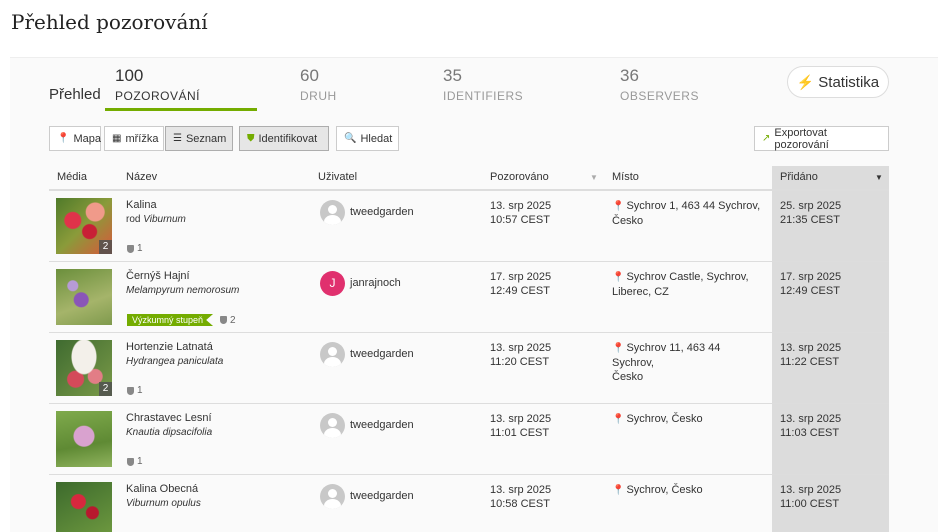  Describe the element at coordinates (766, 138) in the screenshot. I see `external-link-icon: ↗` at that location.